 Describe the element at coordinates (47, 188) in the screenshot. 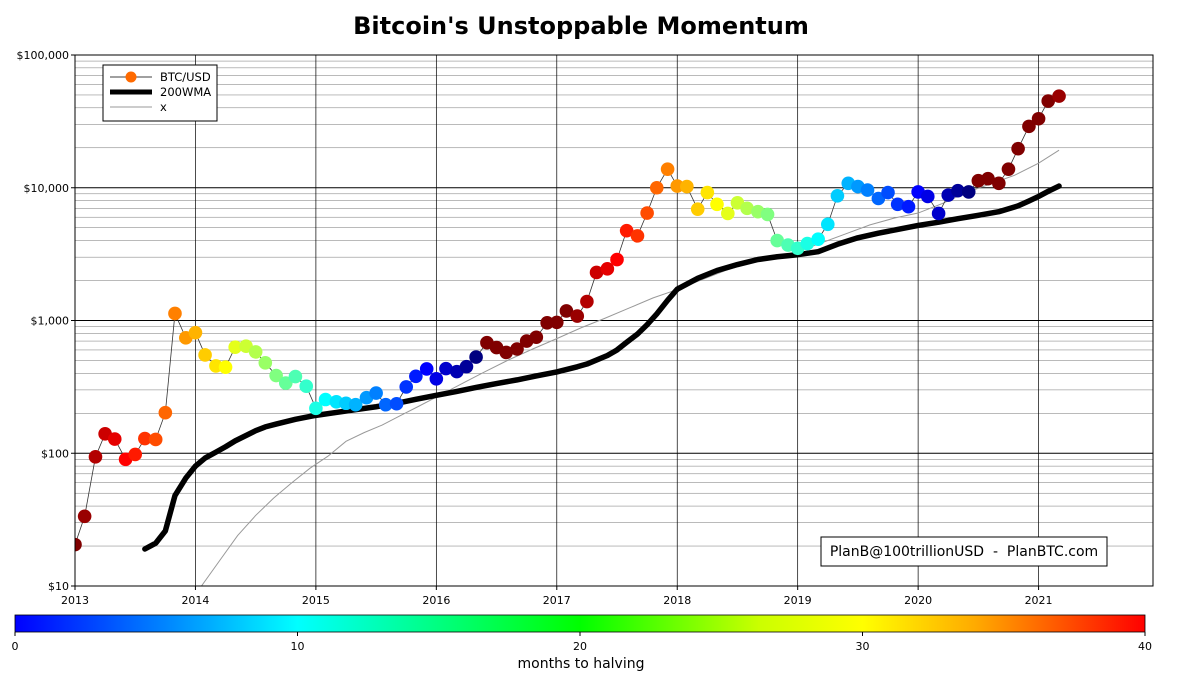

I see `y-tick-label: $10,000` at that location.